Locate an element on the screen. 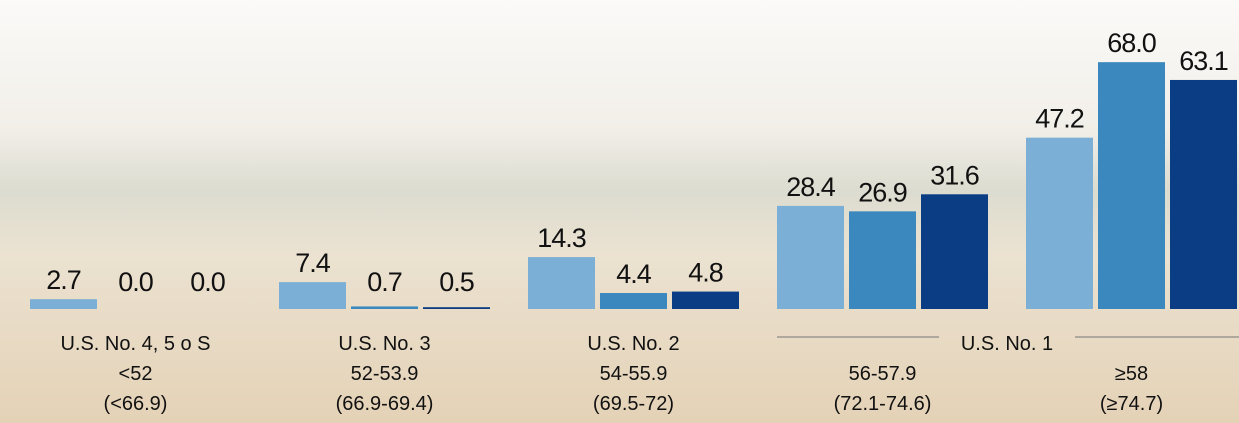 The width and height of the screenshot is (1239, 423). value-label: 26.9 is located at coordinates (882, 192).